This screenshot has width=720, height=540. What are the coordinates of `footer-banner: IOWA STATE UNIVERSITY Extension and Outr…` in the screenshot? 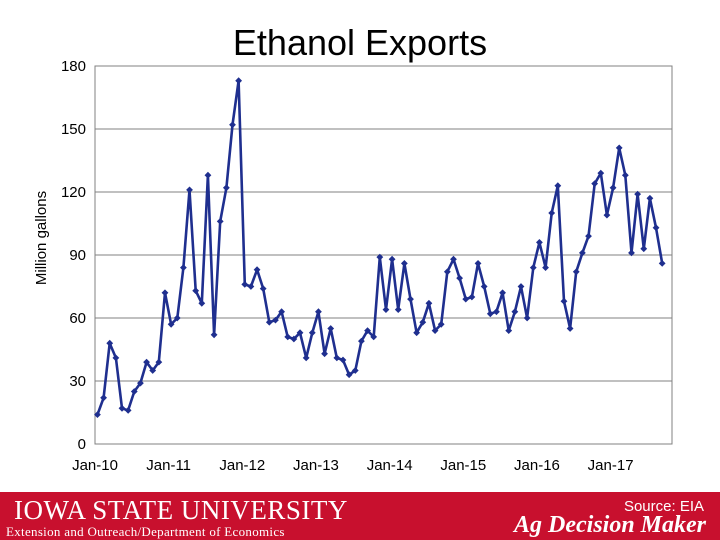 It's located at (360, 516).